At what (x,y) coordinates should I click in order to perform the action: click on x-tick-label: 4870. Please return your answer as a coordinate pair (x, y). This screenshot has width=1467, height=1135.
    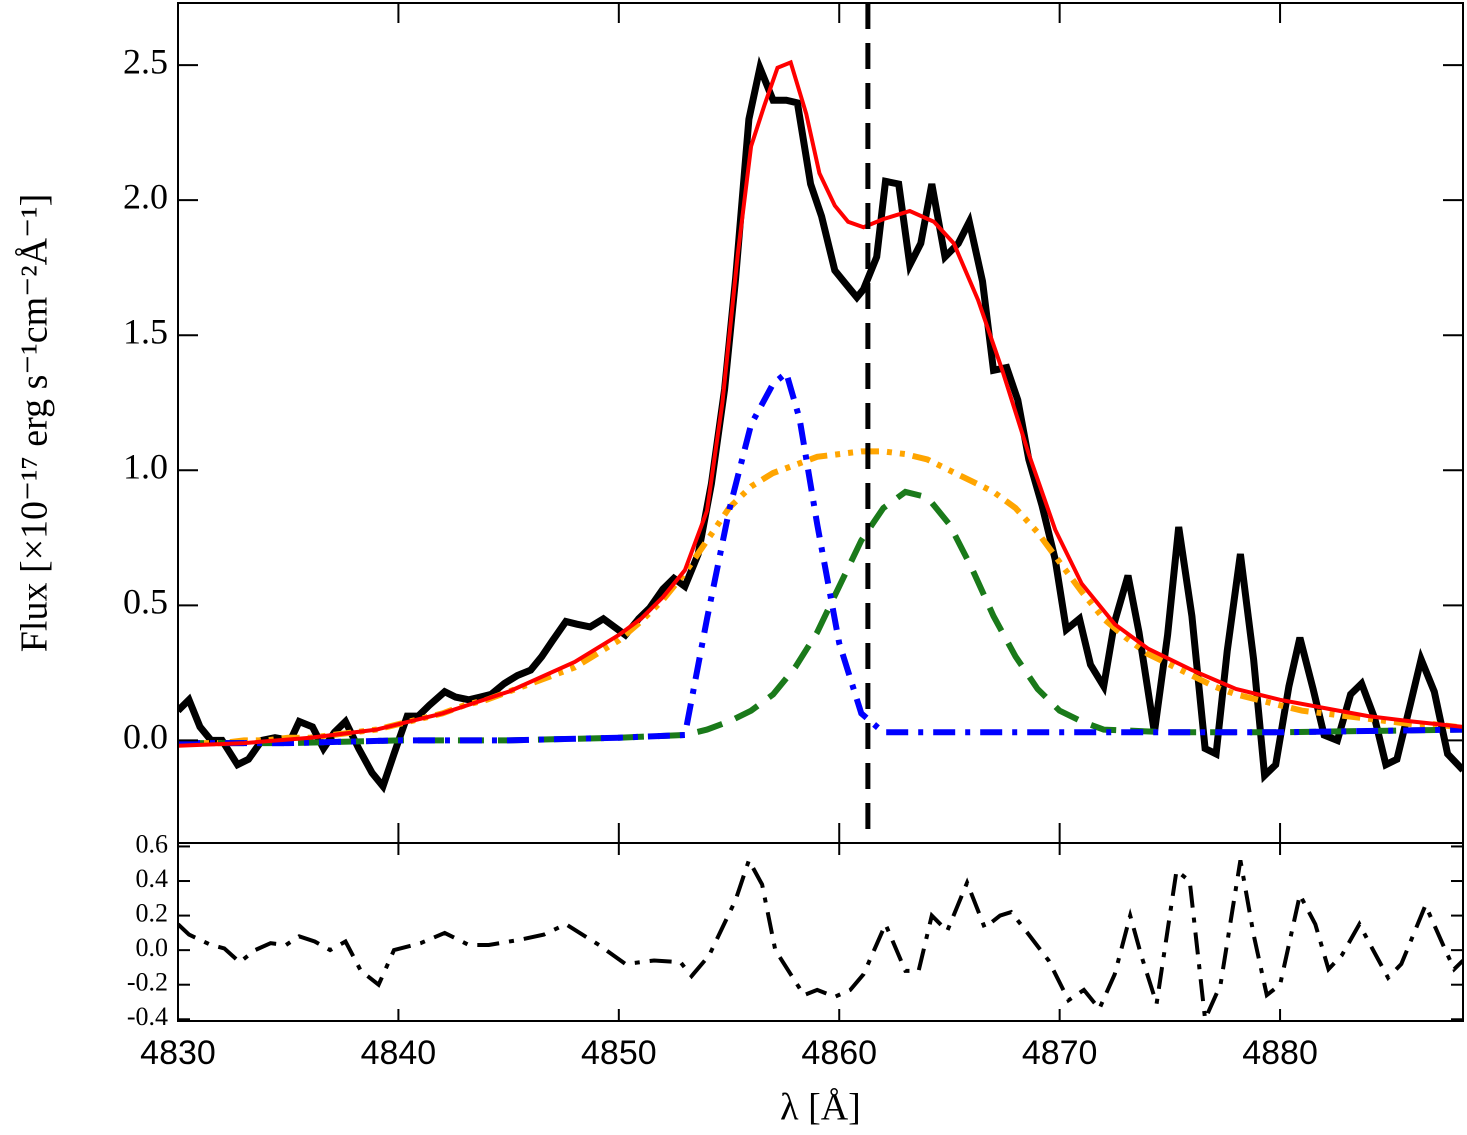
    Looking at the image, I should click on (1060, 1053).